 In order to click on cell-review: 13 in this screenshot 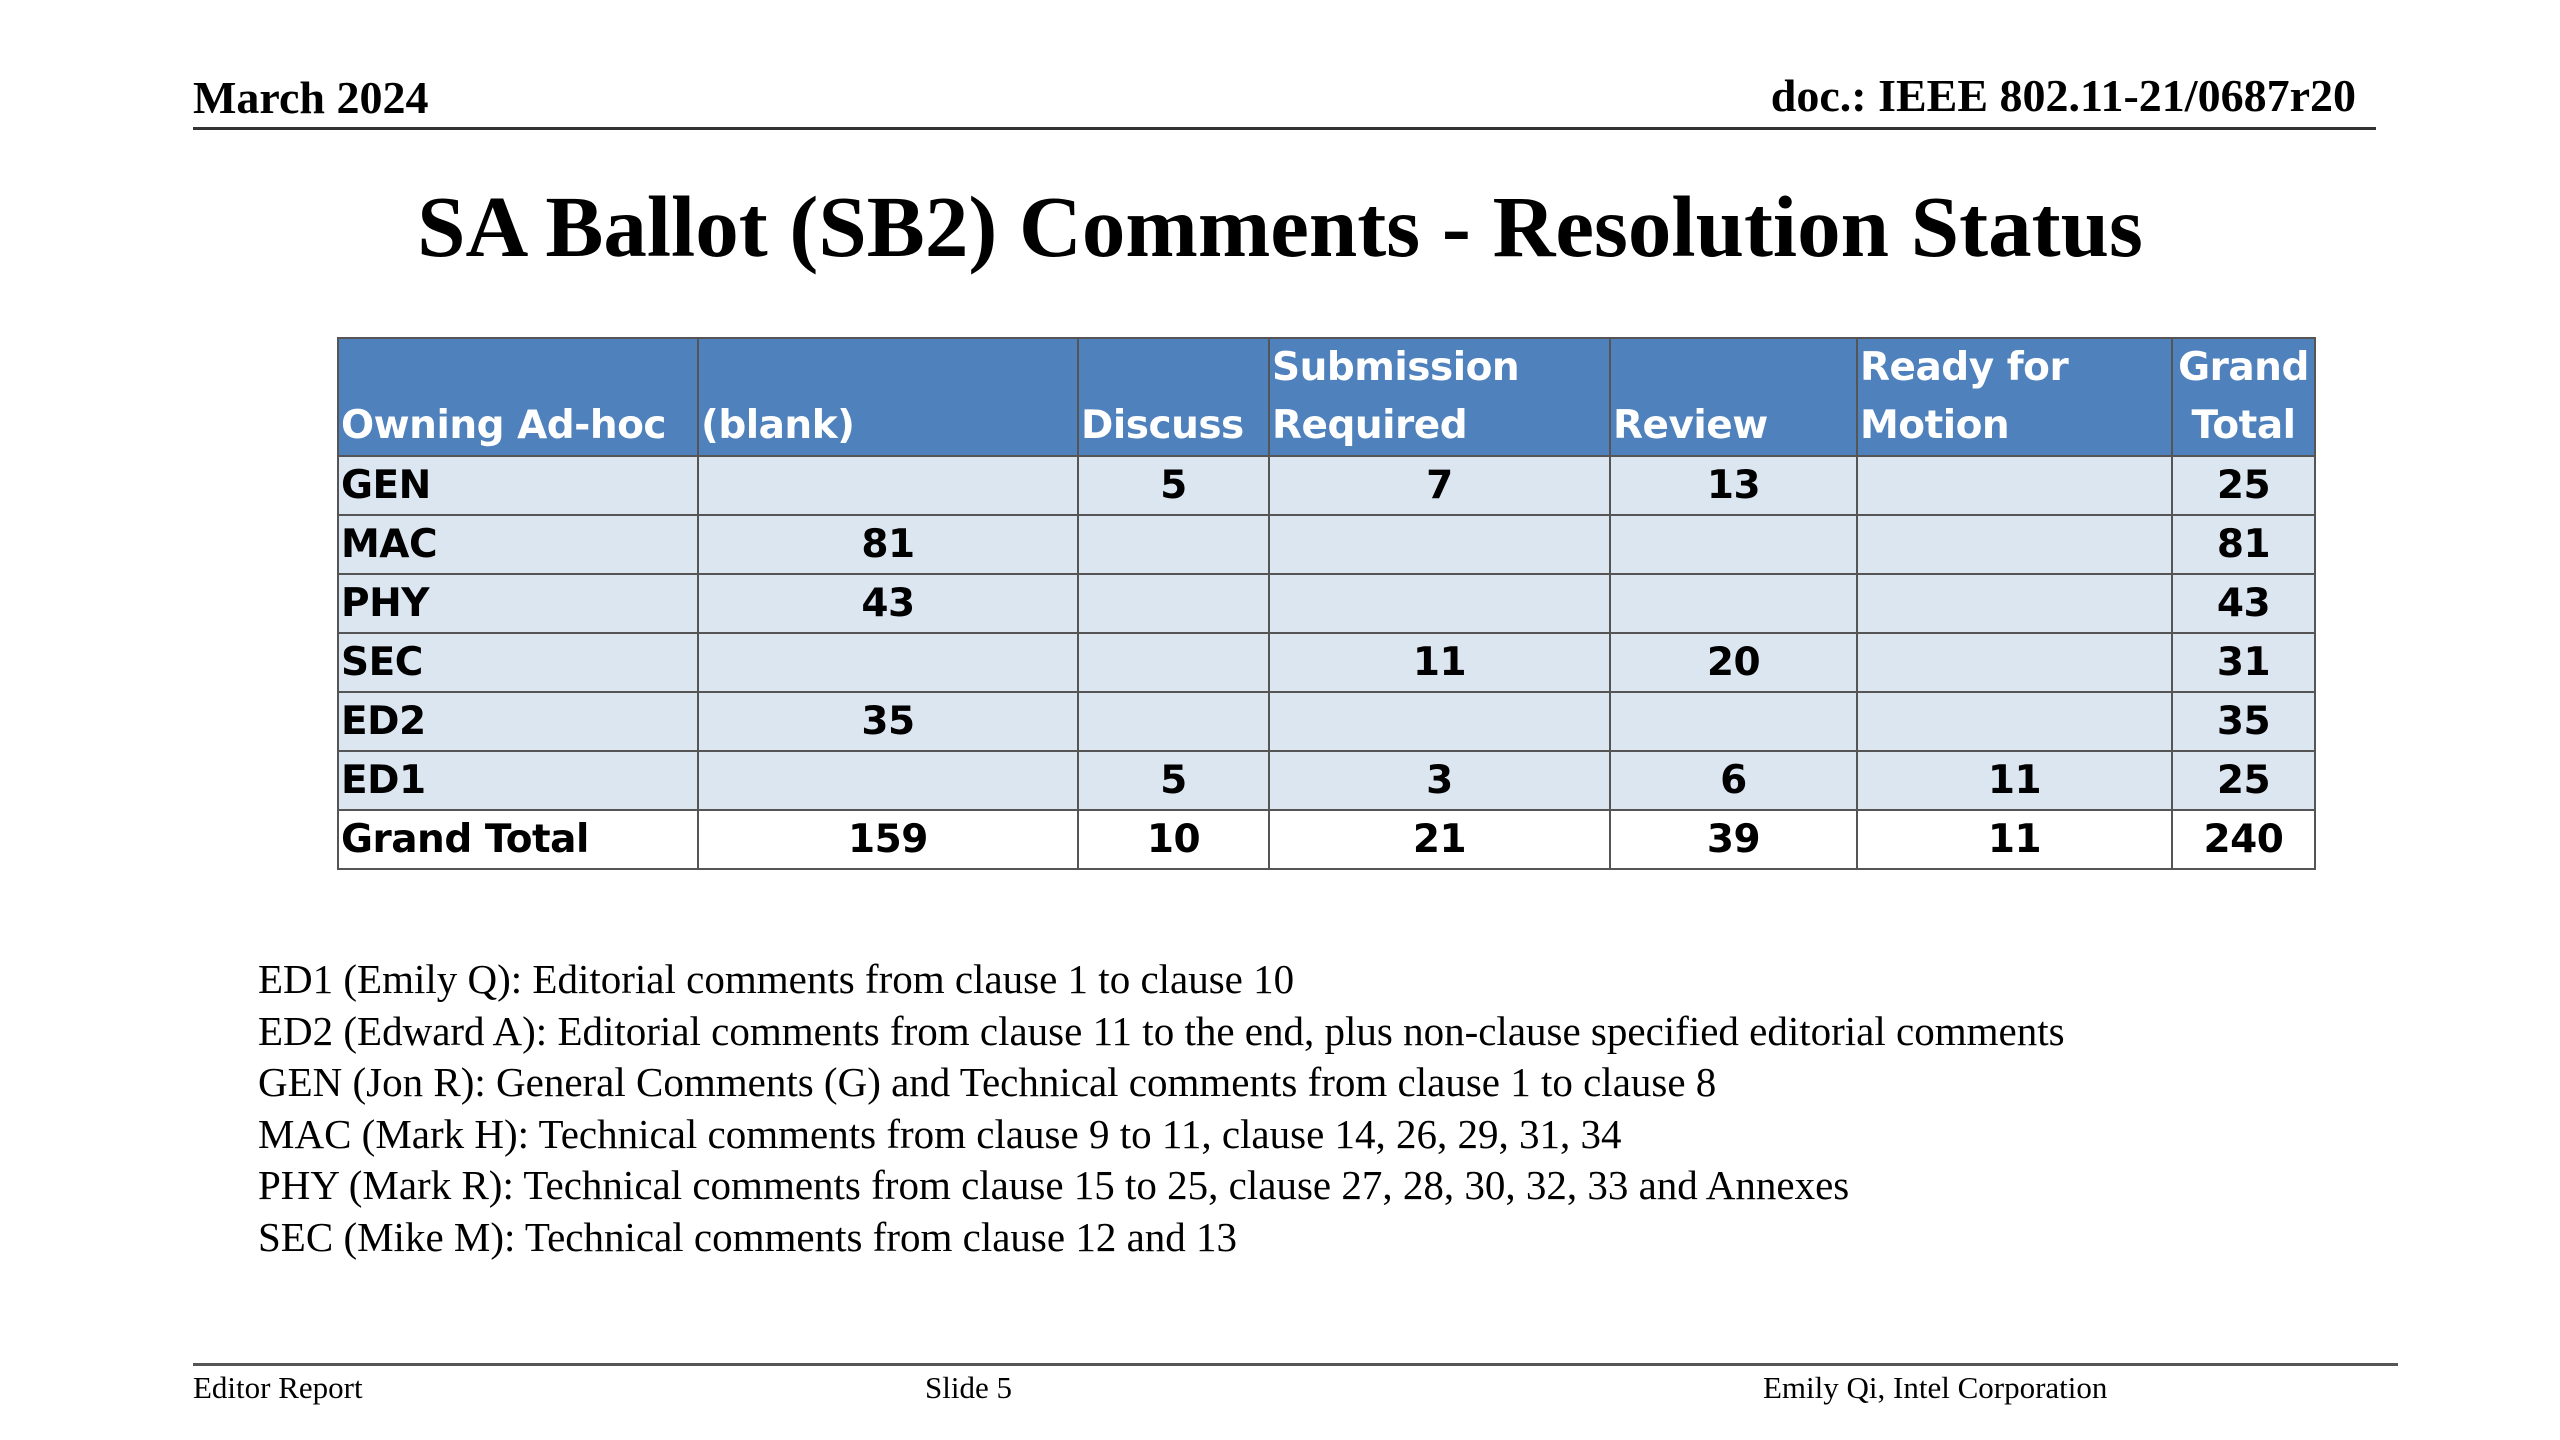, I will do `click(1733, 485)`.